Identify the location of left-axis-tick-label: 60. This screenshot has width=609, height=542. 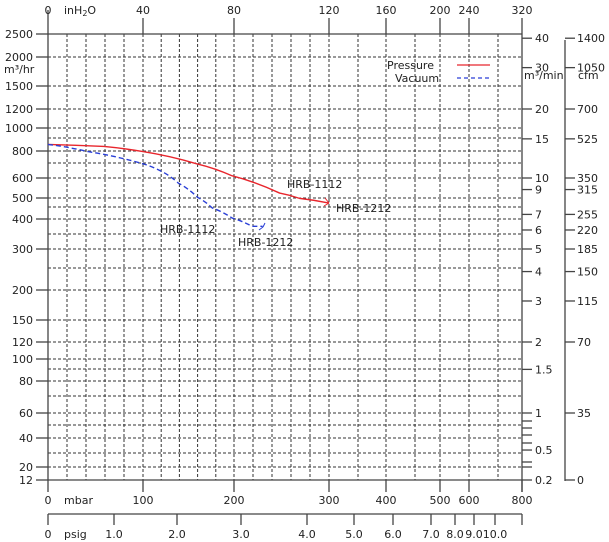
(26, 413).